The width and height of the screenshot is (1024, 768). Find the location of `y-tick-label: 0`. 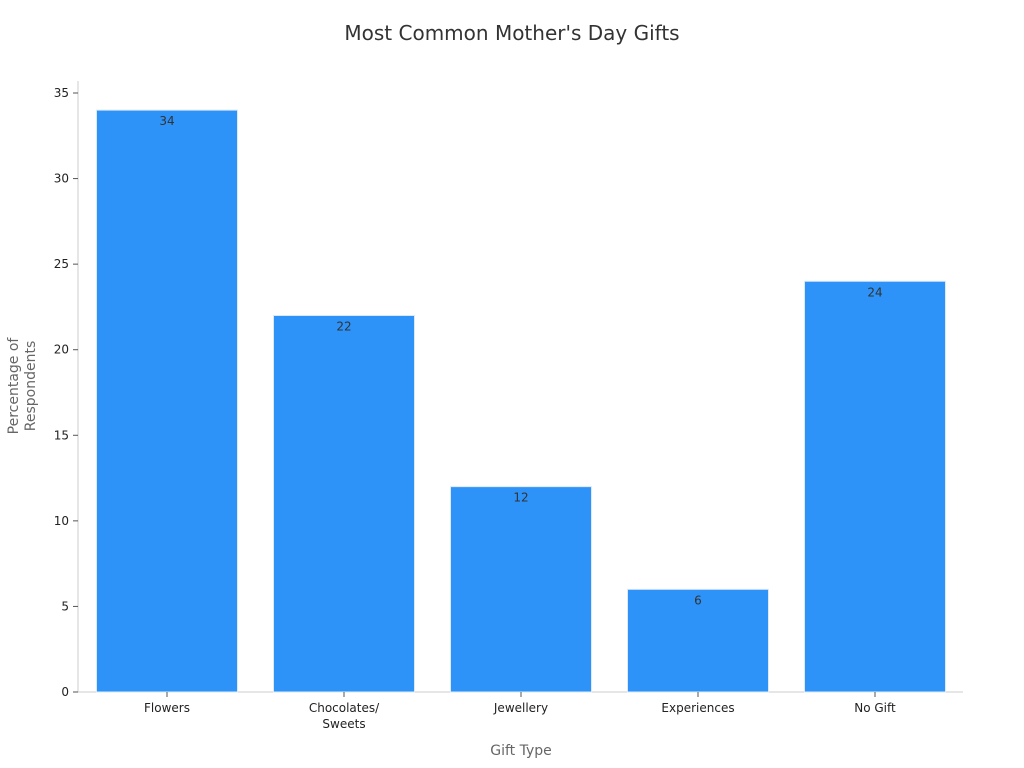

y-tick-label: 0 is located at coordinates (65, 692).